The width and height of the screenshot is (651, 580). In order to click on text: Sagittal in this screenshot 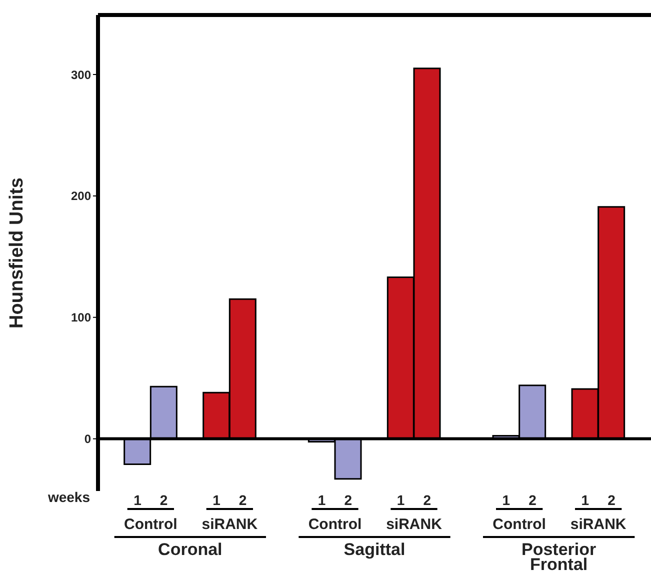, I will do `click(375, 549)`.